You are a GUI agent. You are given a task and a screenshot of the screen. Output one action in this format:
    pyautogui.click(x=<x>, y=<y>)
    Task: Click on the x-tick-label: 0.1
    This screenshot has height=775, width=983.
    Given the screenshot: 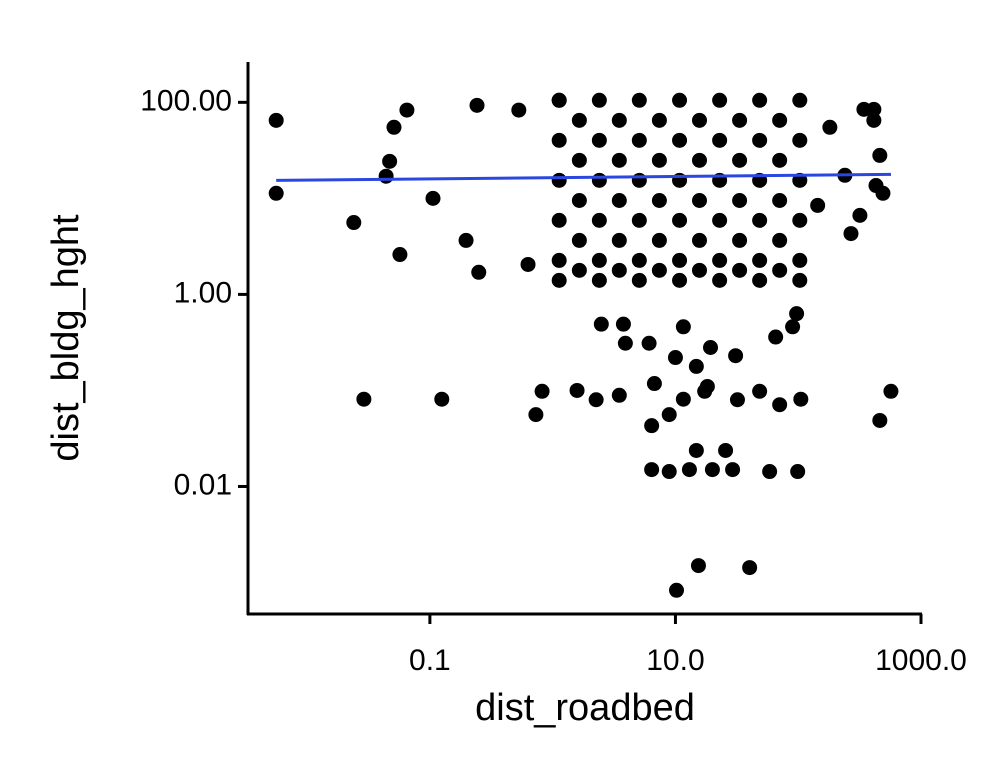 What is the action you would take?
    pyautogui.click(x=430, y=660)
    